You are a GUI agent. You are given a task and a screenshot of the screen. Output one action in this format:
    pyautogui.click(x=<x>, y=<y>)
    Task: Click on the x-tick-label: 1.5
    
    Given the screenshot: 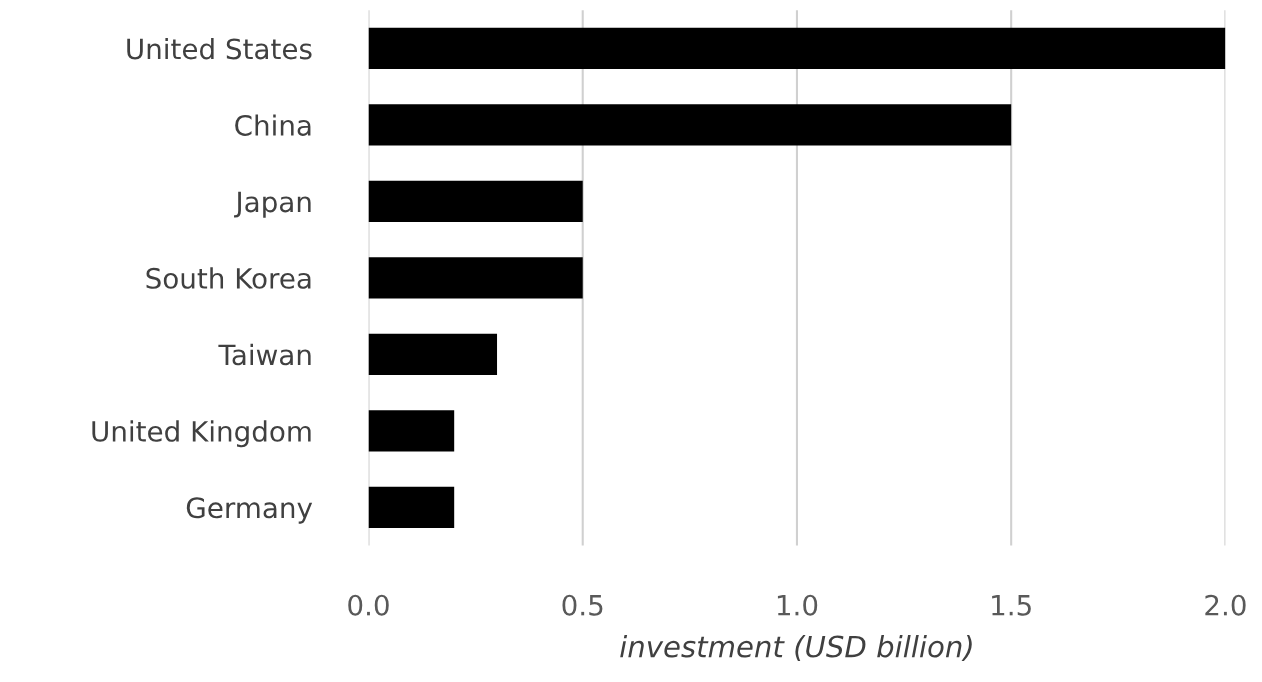 What is the action you would take?
    pyautogui.click(x=1011, y=605)
    